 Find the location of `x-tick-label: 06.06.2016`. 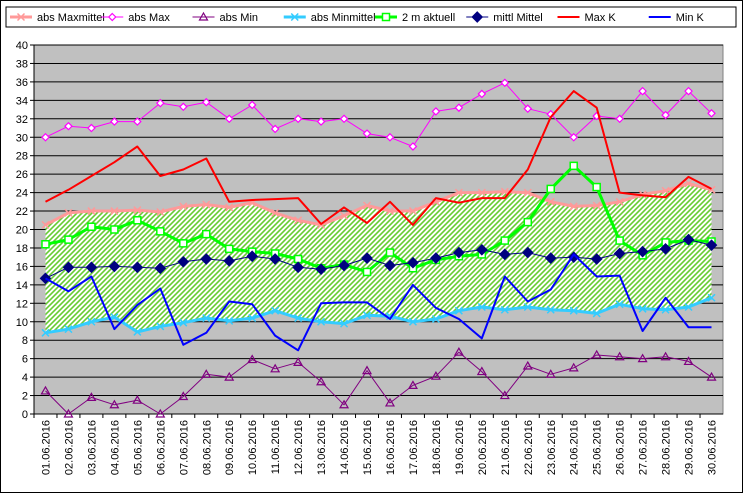

x-tick-label: 06.06.2016 is located at coordinates (161, 447).